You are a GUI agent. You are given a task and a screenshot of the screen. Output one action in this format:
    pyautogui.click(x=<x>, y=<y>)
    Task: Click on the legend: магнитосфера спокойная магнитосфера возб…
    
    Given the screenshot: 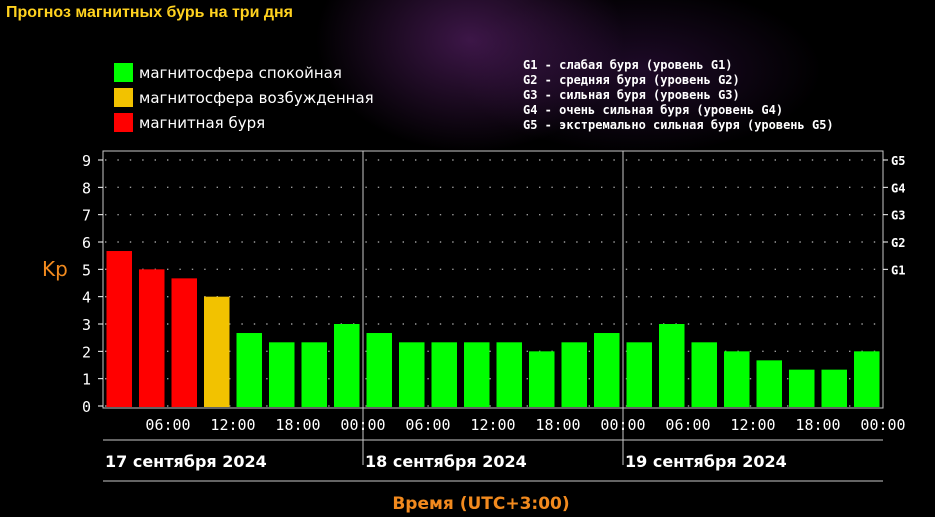 What is the action you would take?
    pyautogui.click(x=244, y=97)
    